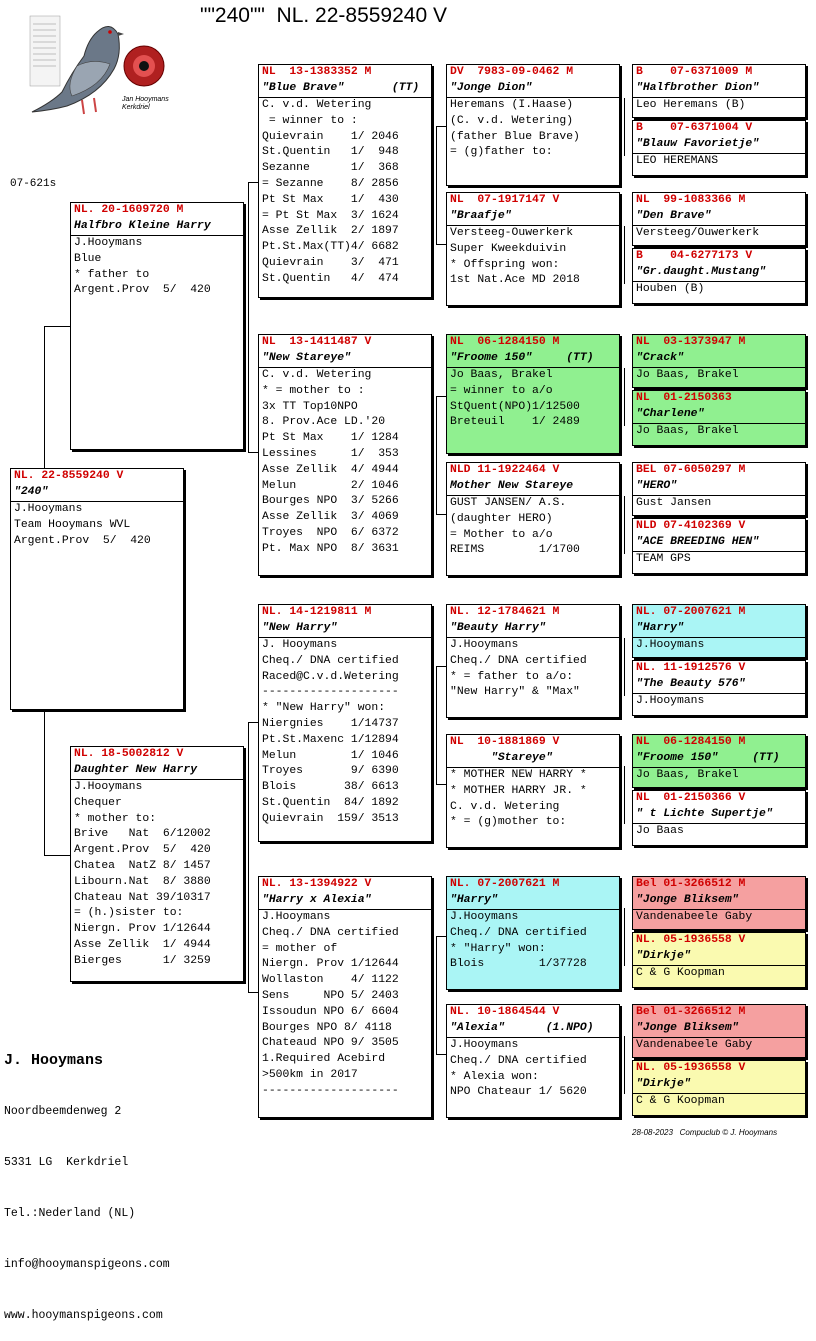  What do you see at coordinates (330, 168) in the screenshot?
I see `pedigree-line: Sezanne 1/ 368` at bounding box center [330, 168].